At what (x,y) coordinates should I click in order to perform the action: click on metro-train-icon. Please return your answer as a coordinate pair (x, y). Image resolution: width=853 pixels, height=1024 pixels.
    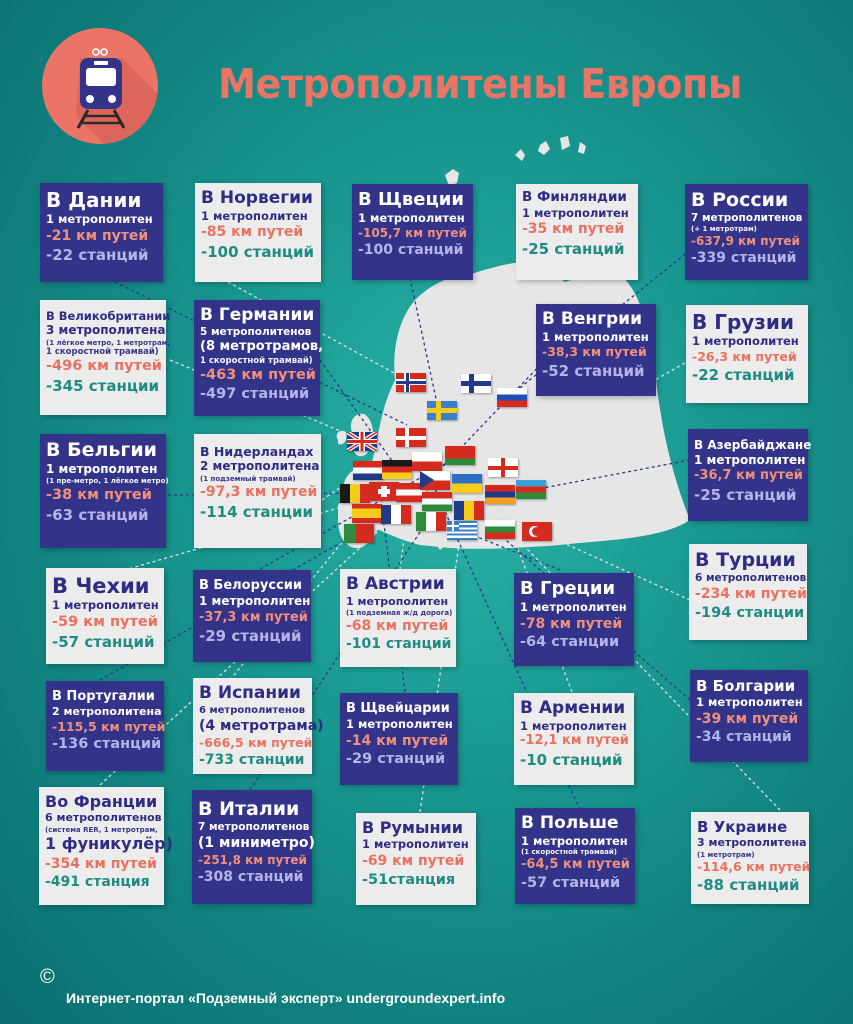
    Looking at the image, I should click on (100, 86).